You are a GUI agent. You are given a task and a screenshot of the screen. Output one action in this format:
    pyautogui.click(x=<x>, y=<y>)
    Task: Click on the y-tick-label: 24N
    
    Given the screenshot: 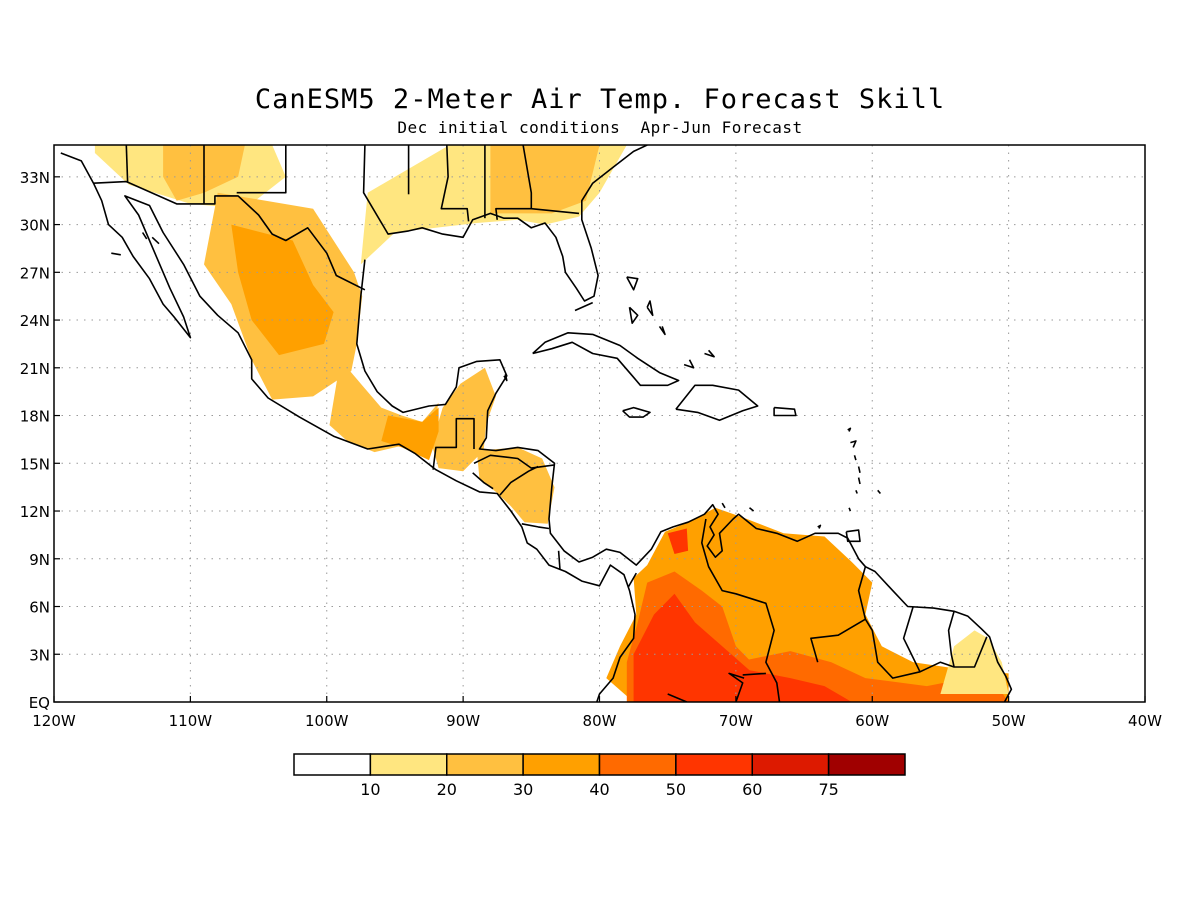 What is the action you would take?
    pyautogui.click(x=35, y=321)
    